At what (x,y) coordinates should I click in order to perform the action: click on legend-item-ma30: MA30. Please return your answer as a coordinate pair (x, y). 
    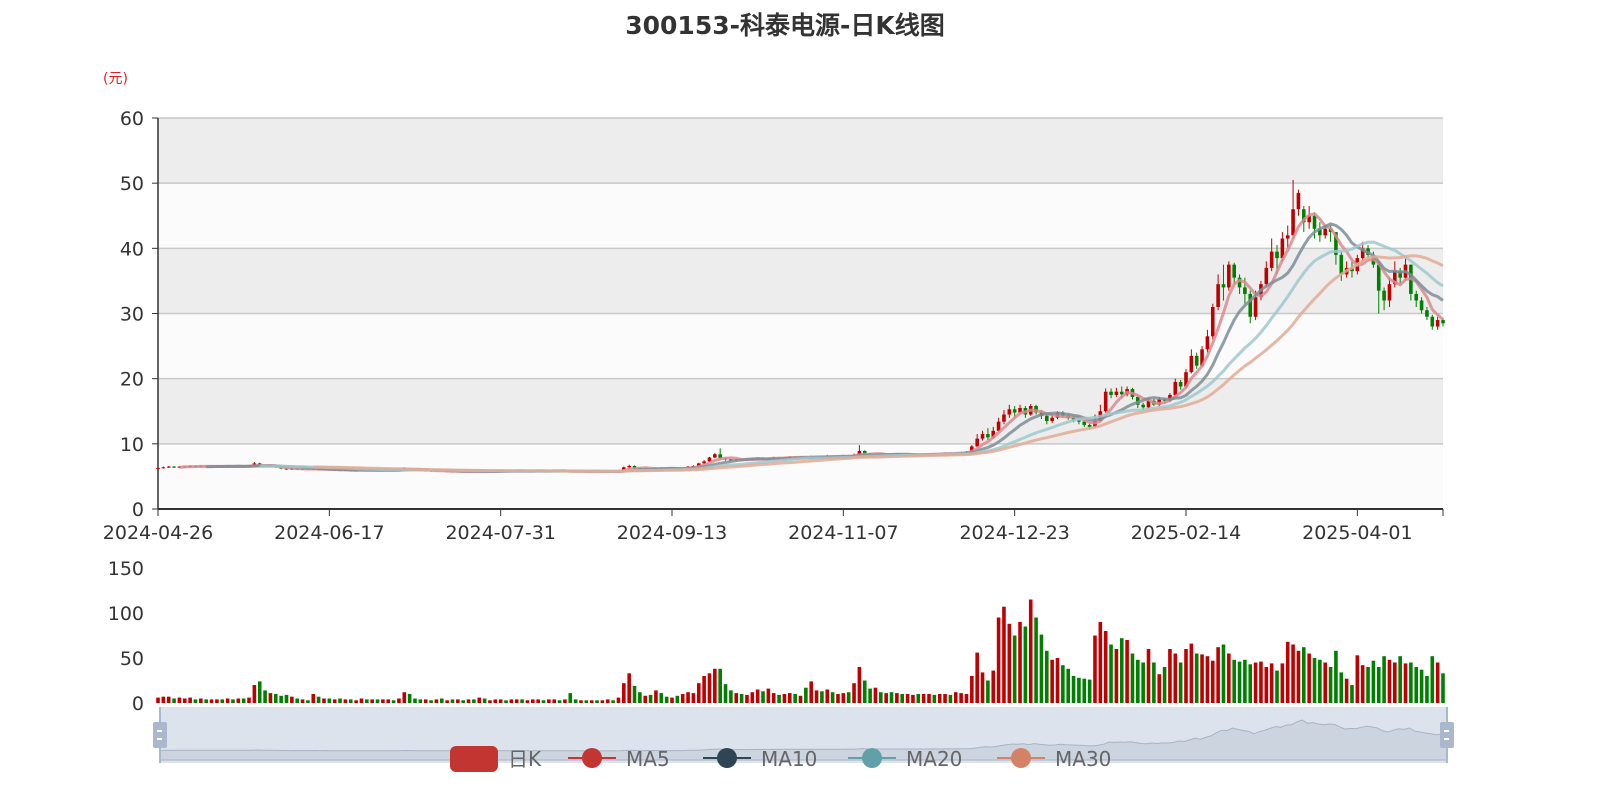
    Looking at the image, I should click on (1054, 759).